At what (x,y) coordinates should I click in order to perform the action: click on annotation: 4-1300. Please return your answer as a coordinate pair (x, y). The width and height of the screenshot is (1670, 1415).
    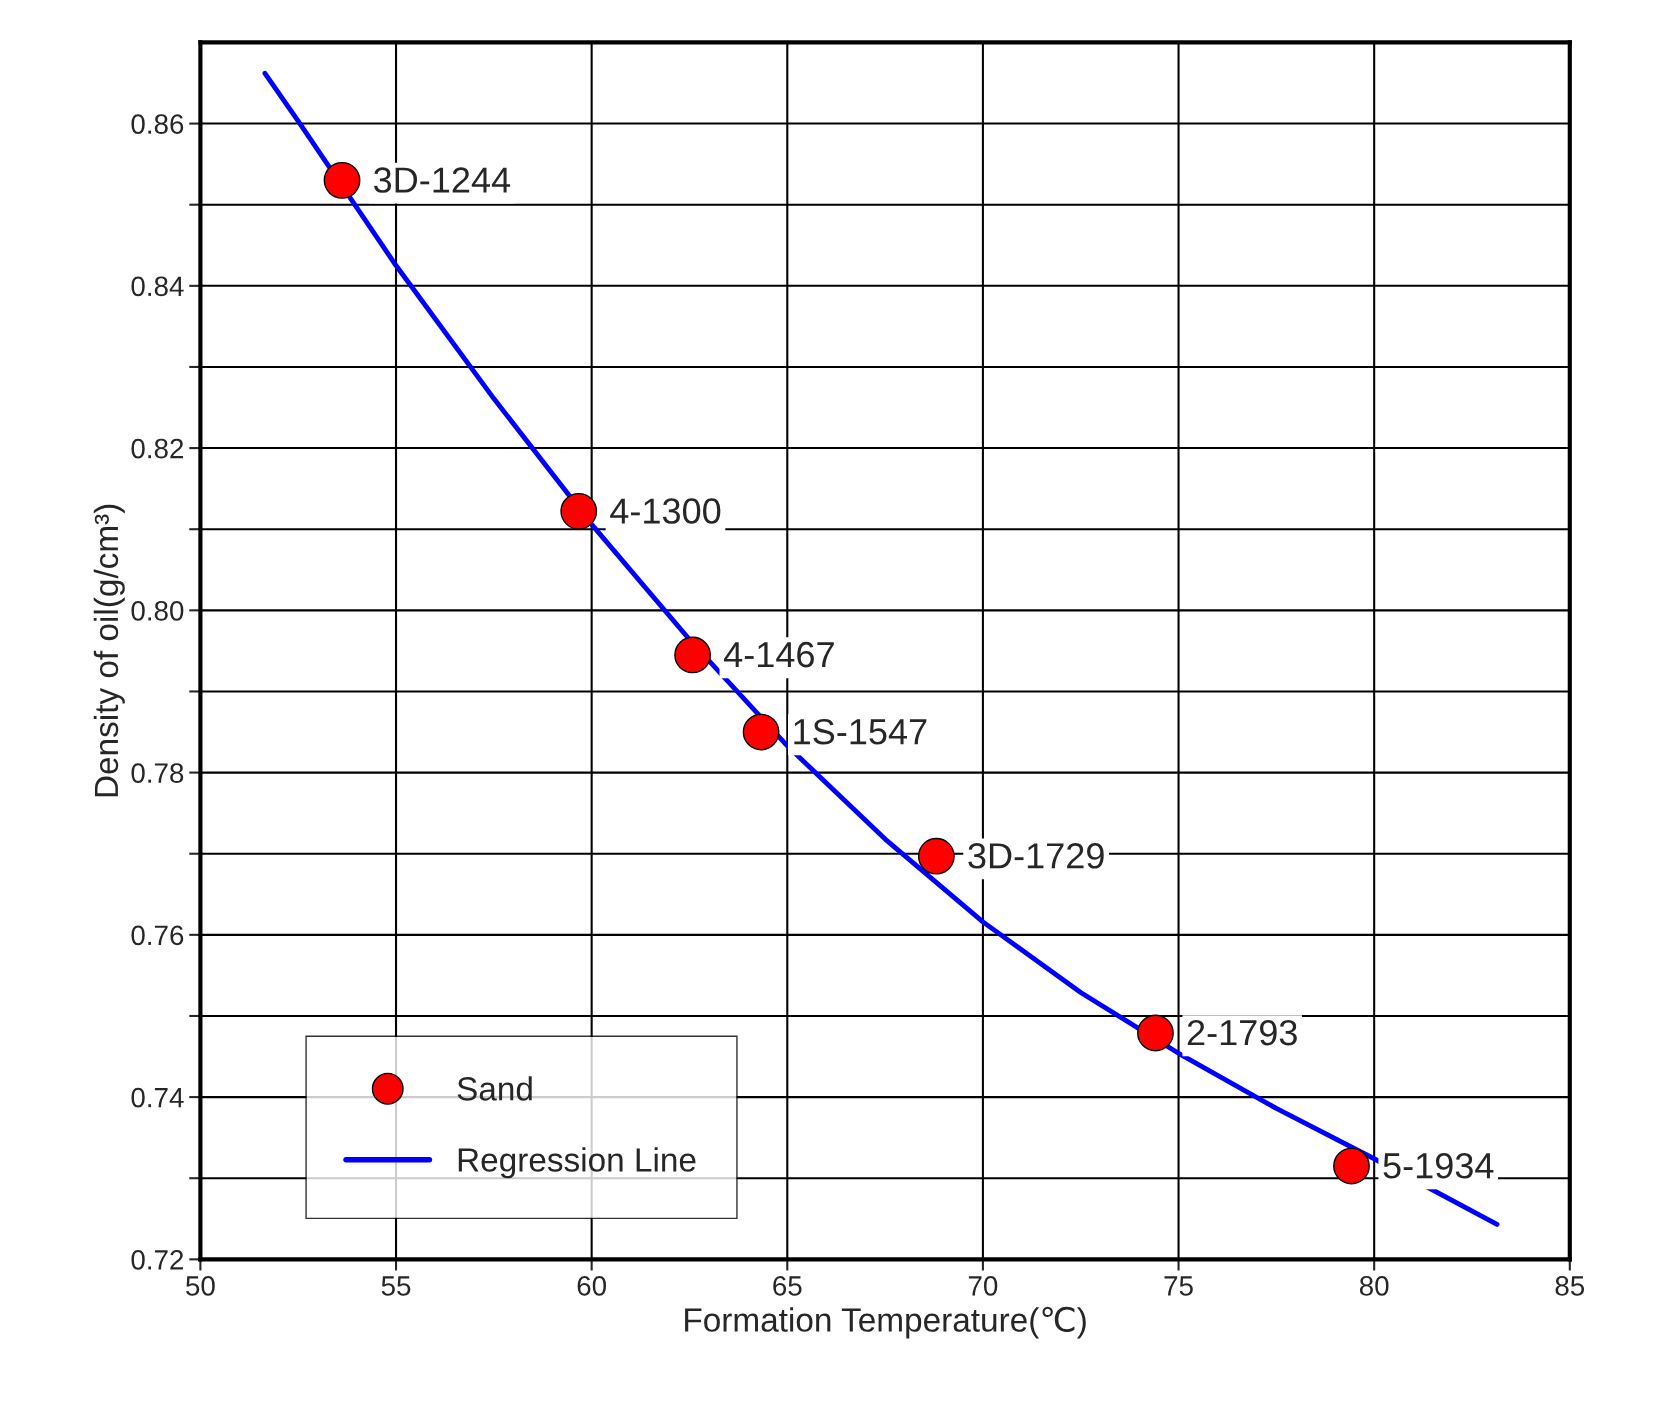
    Looking at the image, I should click on (665, 511).